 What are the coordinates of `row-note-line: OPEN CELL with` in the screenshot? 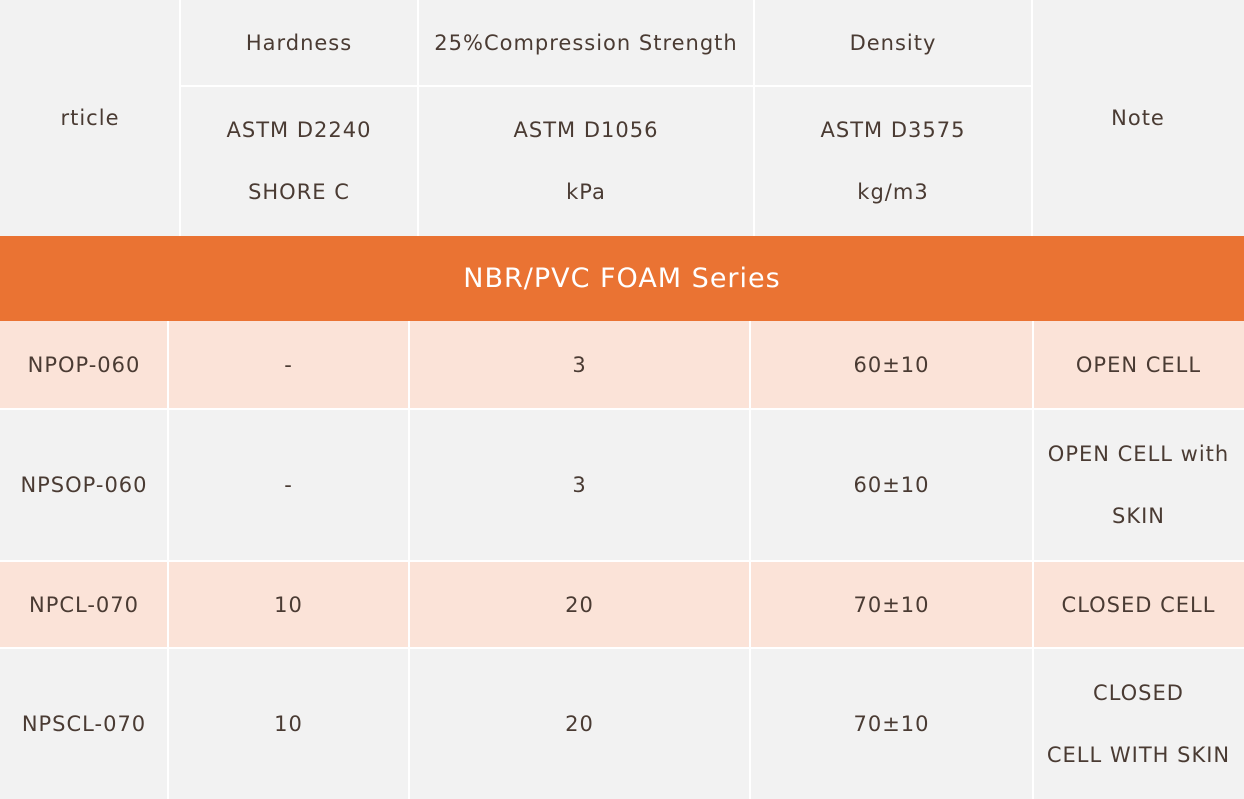 It's located at (1138, 454).